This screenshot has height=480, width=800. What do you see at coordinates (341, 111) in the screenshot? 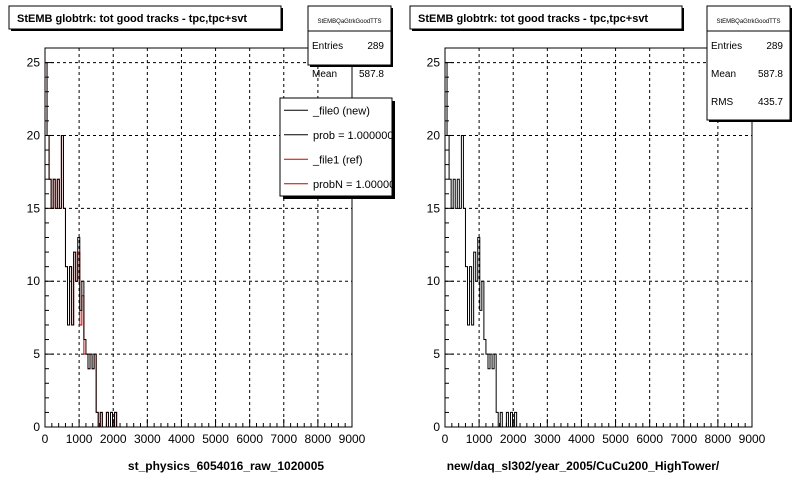
I see `legend-label: _file0 (new)` at bounding box center [341, 111].